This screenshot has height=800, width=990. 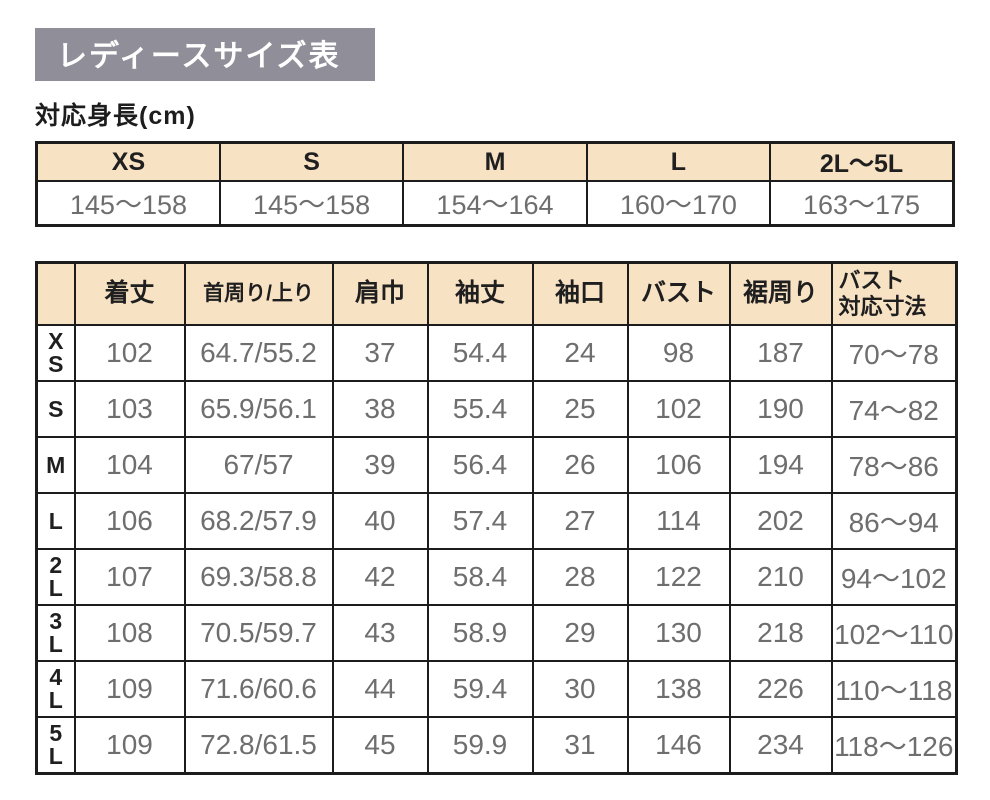 I want to click on measure-header-cell: 袖丈, so click(x=480, y=293).